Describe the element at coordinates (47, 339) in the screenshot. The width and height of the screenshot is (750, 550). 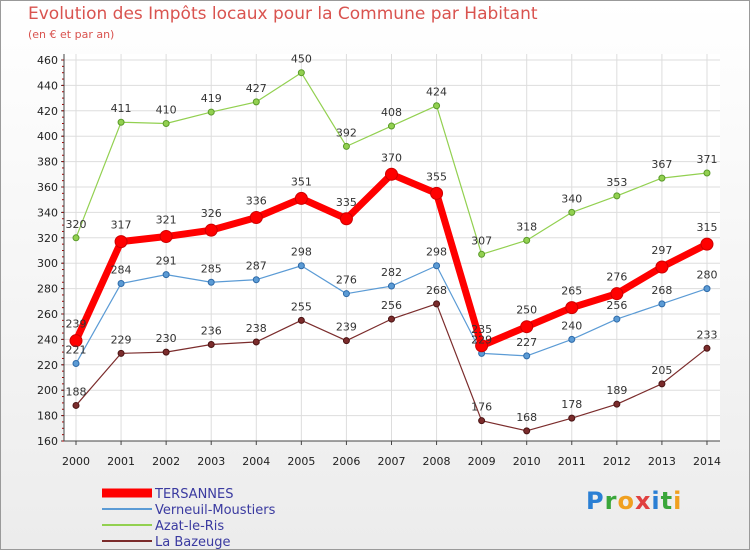
I see `y-tick-label: 240` at that location.